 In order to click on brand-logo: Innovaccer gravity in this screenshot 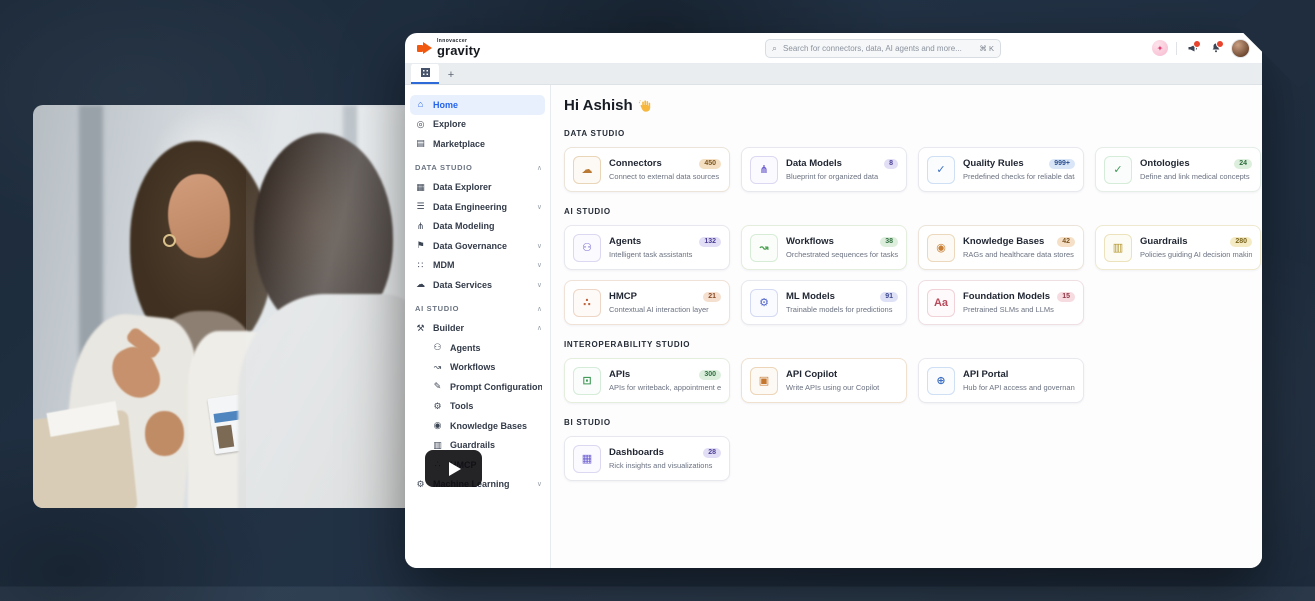, I will do `click(448, 48)`.